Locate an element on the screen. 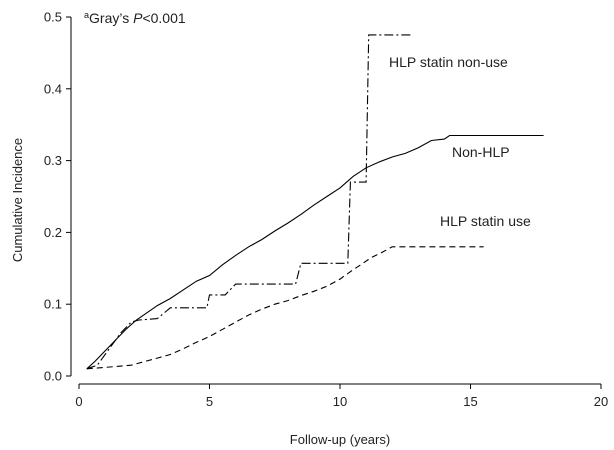 Image resolution: width=614 pixels, height=450 pixels. grays-test-annotation: aGray’s P<0.001 is located at coordinates (135, 18).